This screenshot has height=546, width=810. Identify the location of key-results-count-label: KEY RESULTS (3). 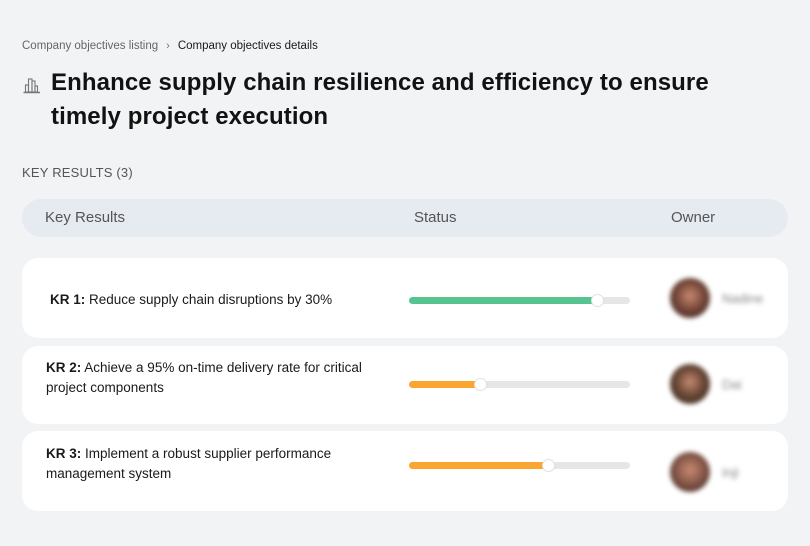
(77, 172).